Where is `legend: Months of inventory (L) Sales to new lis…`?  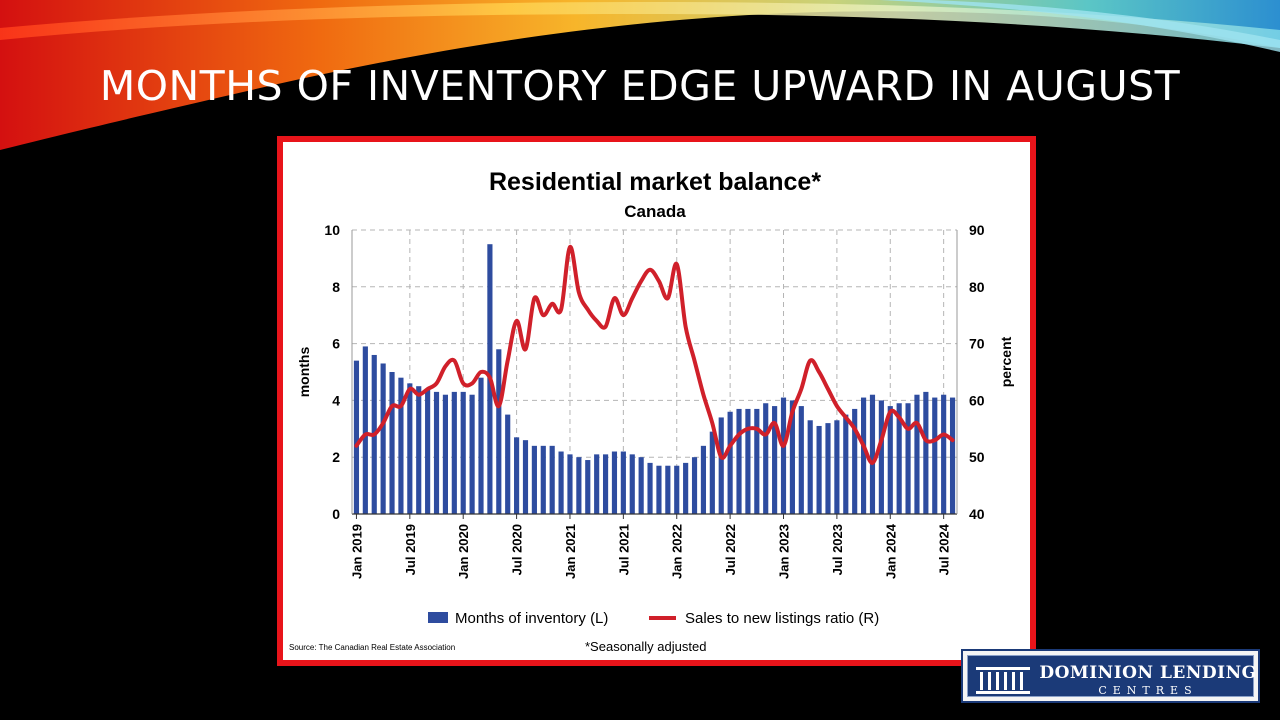 legend: Months of inventory (L) Sales to new lis… is located at coordinates (653, 618).